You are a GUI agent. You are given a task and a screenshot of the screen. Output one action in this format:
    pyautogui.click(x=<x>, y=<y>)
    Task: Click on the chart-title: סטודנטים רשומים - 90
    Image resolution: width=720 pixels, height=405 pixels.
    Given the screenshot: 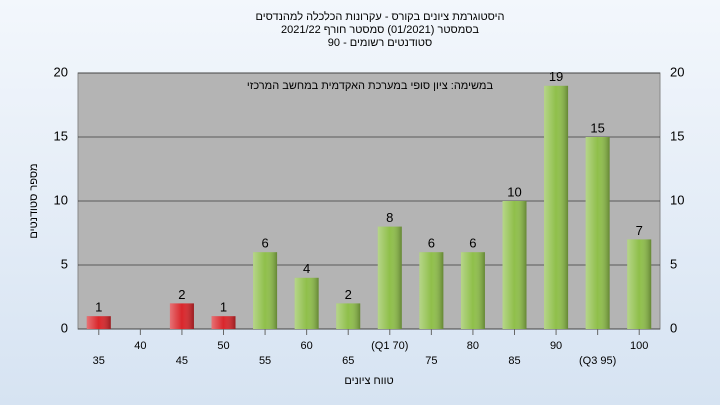 What is the action you would take?
    pyautogui.click(x=380, y=43)
    